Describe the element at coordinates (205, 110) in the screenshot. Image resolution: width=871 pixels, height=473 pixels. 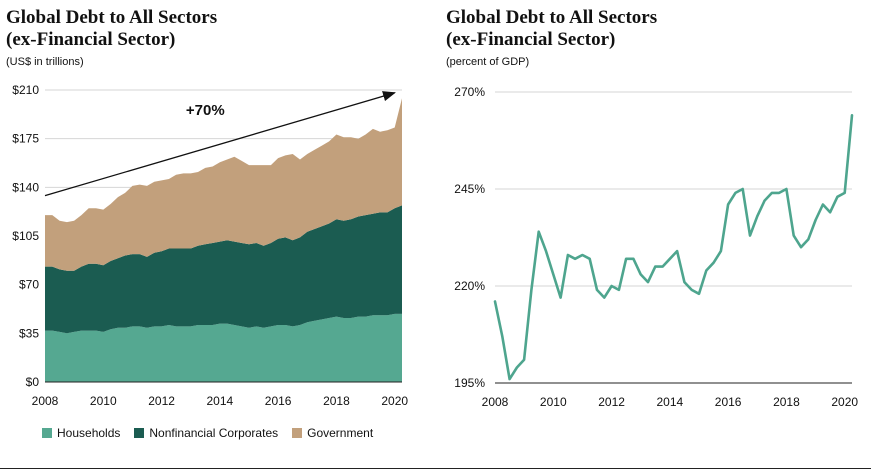
I see `growth-annotation-label: +70%` at that location.